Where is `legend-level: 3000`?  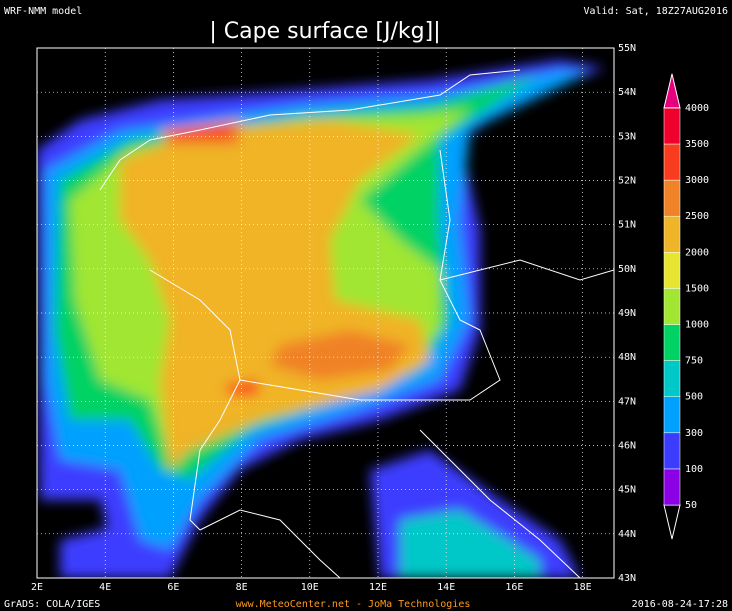
legend-level: 3000 is located at coordinates (697, 180).